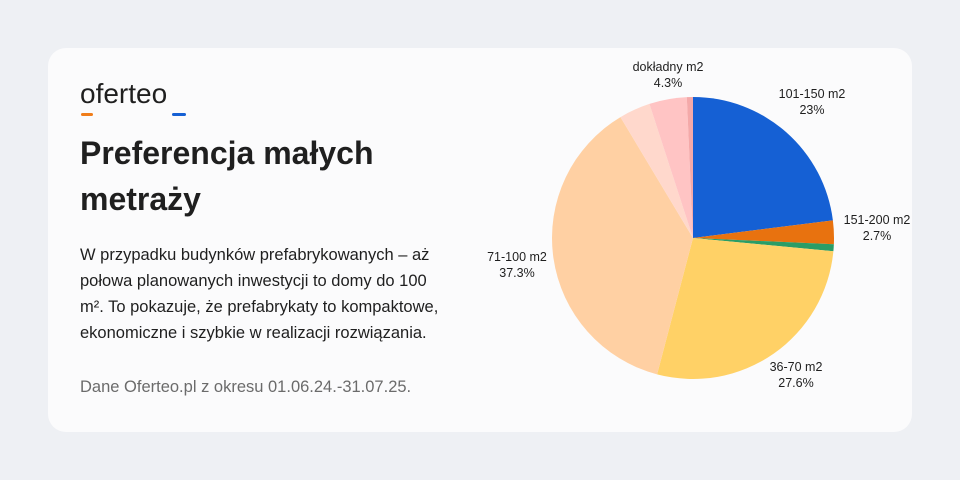 This screenshot has height=480, width=960. What do you see at coordinates (795, 383) in the screenshot?
I see `slice-value-label-3: 27.6%` at bounding box center [795, 383].